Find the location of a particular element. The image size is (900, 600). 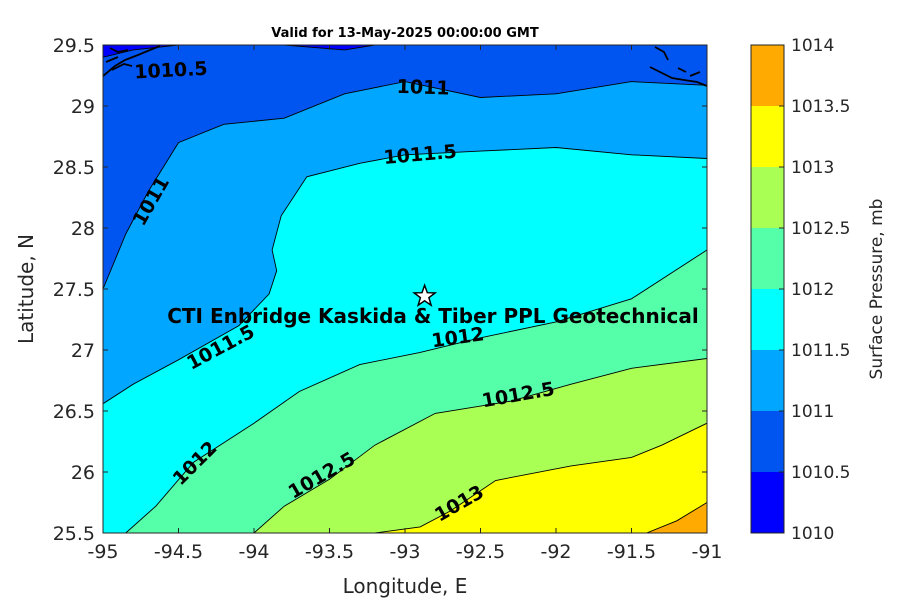

chart-title: Valid for 13-May-2025 00:00:00 GMT is located at coordinates (405, 33).